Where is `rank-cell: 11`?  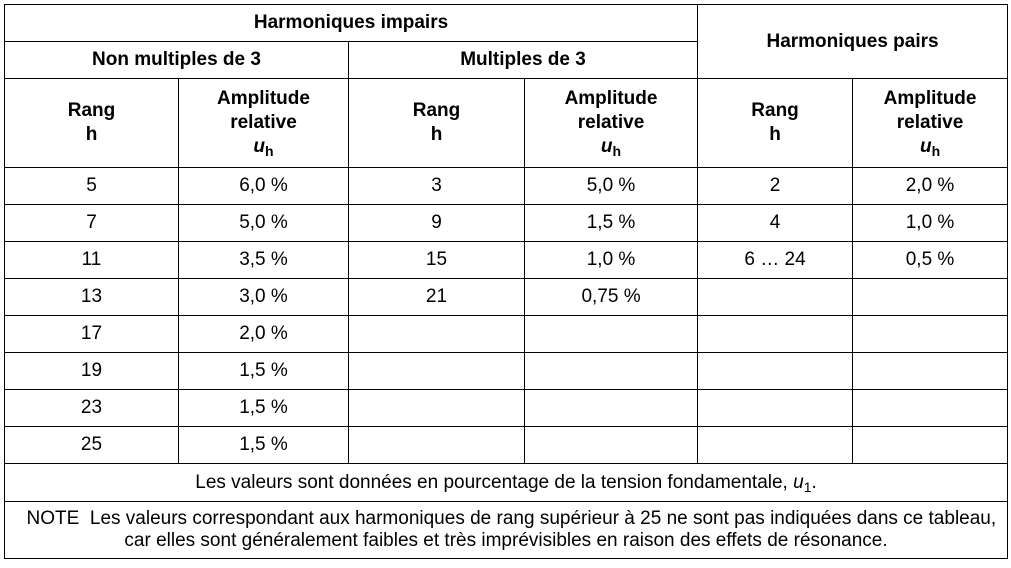 rank-cell: 11 is located at coordinates (91, 260).